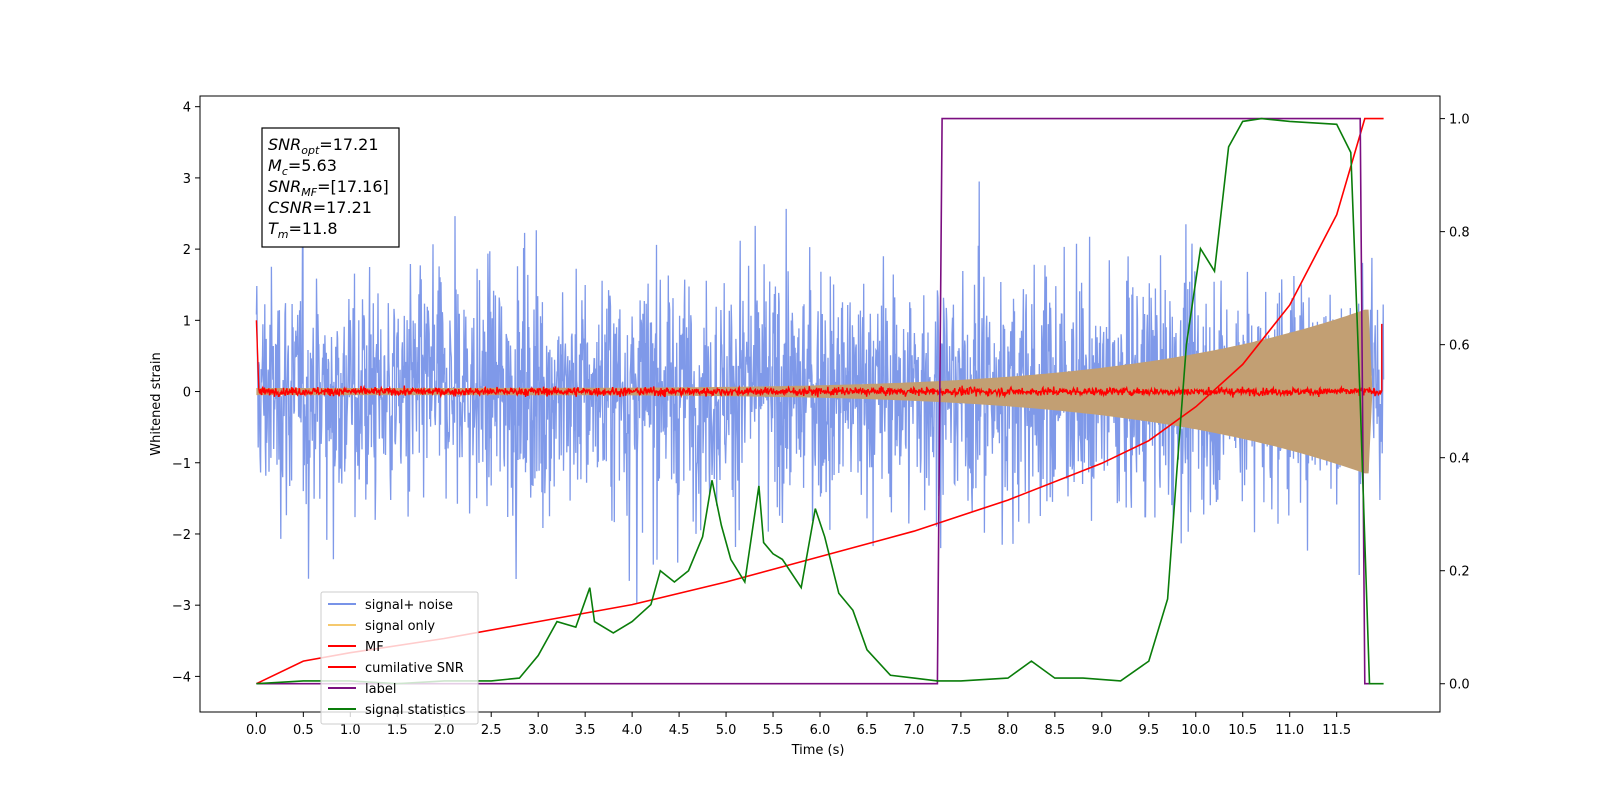 Image resolution: width=1600 pixels, height=800 pixels. I want to click on y-left-tick-label: 0, so click(187, 393).